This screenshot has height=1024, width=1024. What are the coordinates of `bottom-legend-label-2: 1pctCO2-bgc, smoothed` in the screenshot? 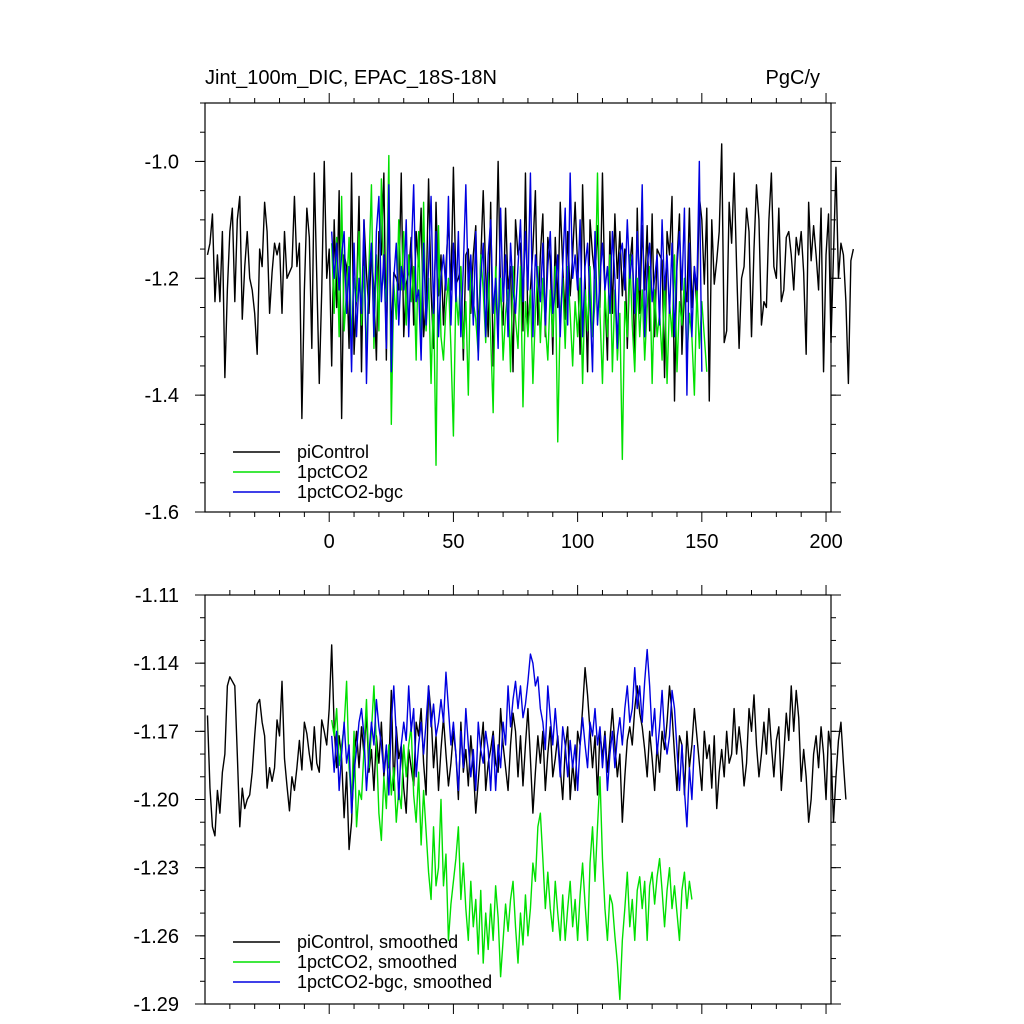 It's located at (394, 982).